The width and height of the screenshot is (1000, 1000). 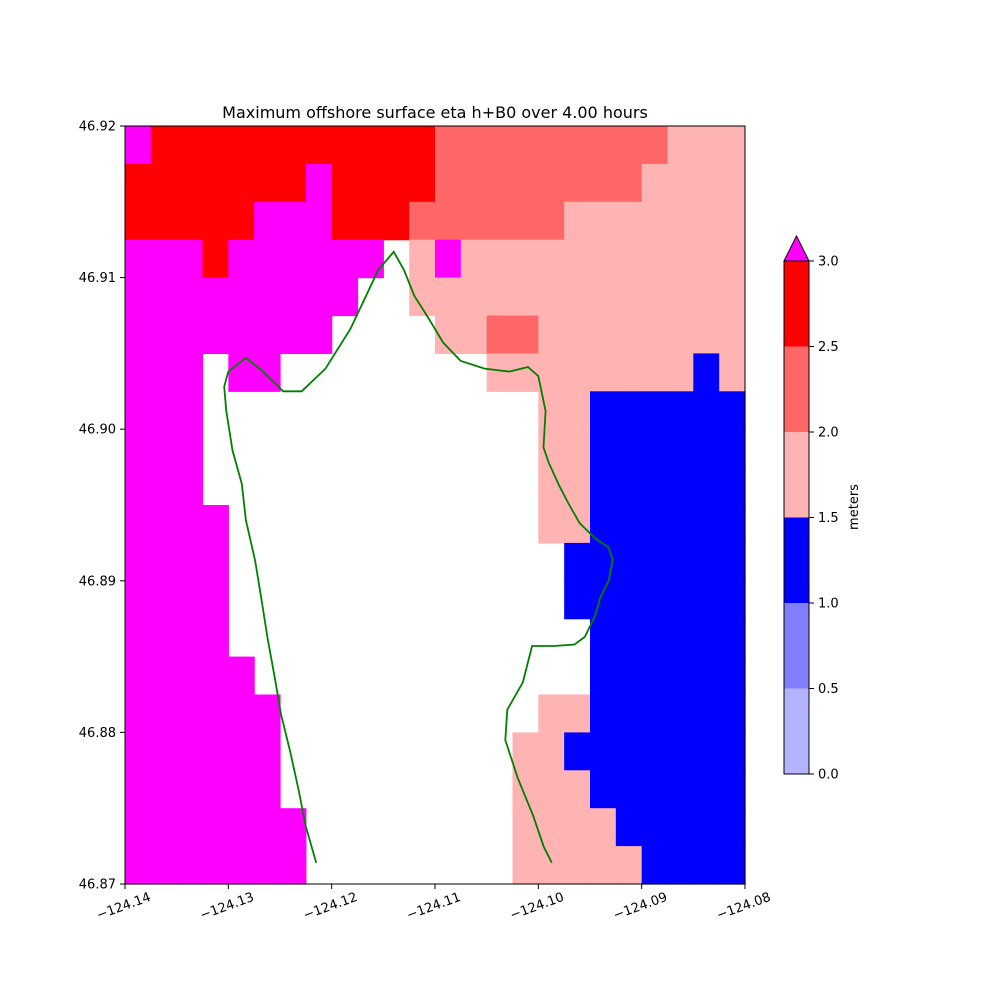 I want to click on x-tick-label: −124.10, so click(x=537, y=906).